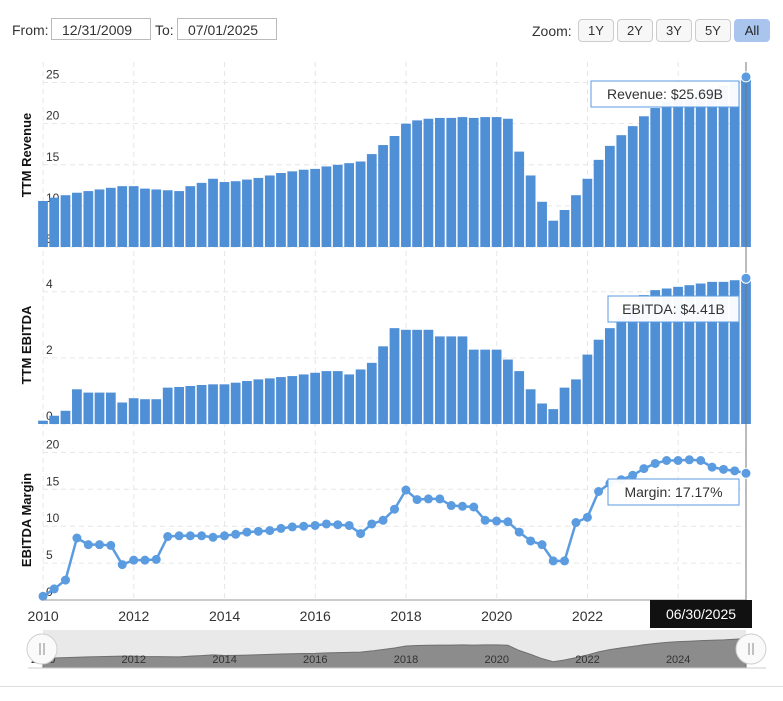  Describe the element at coordinates (101, 29) in the screenshot. I see `from-date-input: 12/31/2009` at that location.